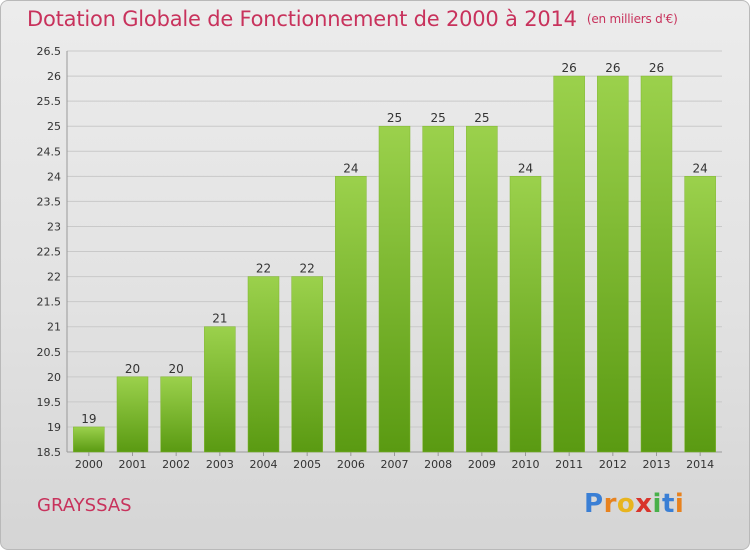  Describe the element at coordinates (54, 176) in the screenshot. I see `y-tick-label: 24` at that location.